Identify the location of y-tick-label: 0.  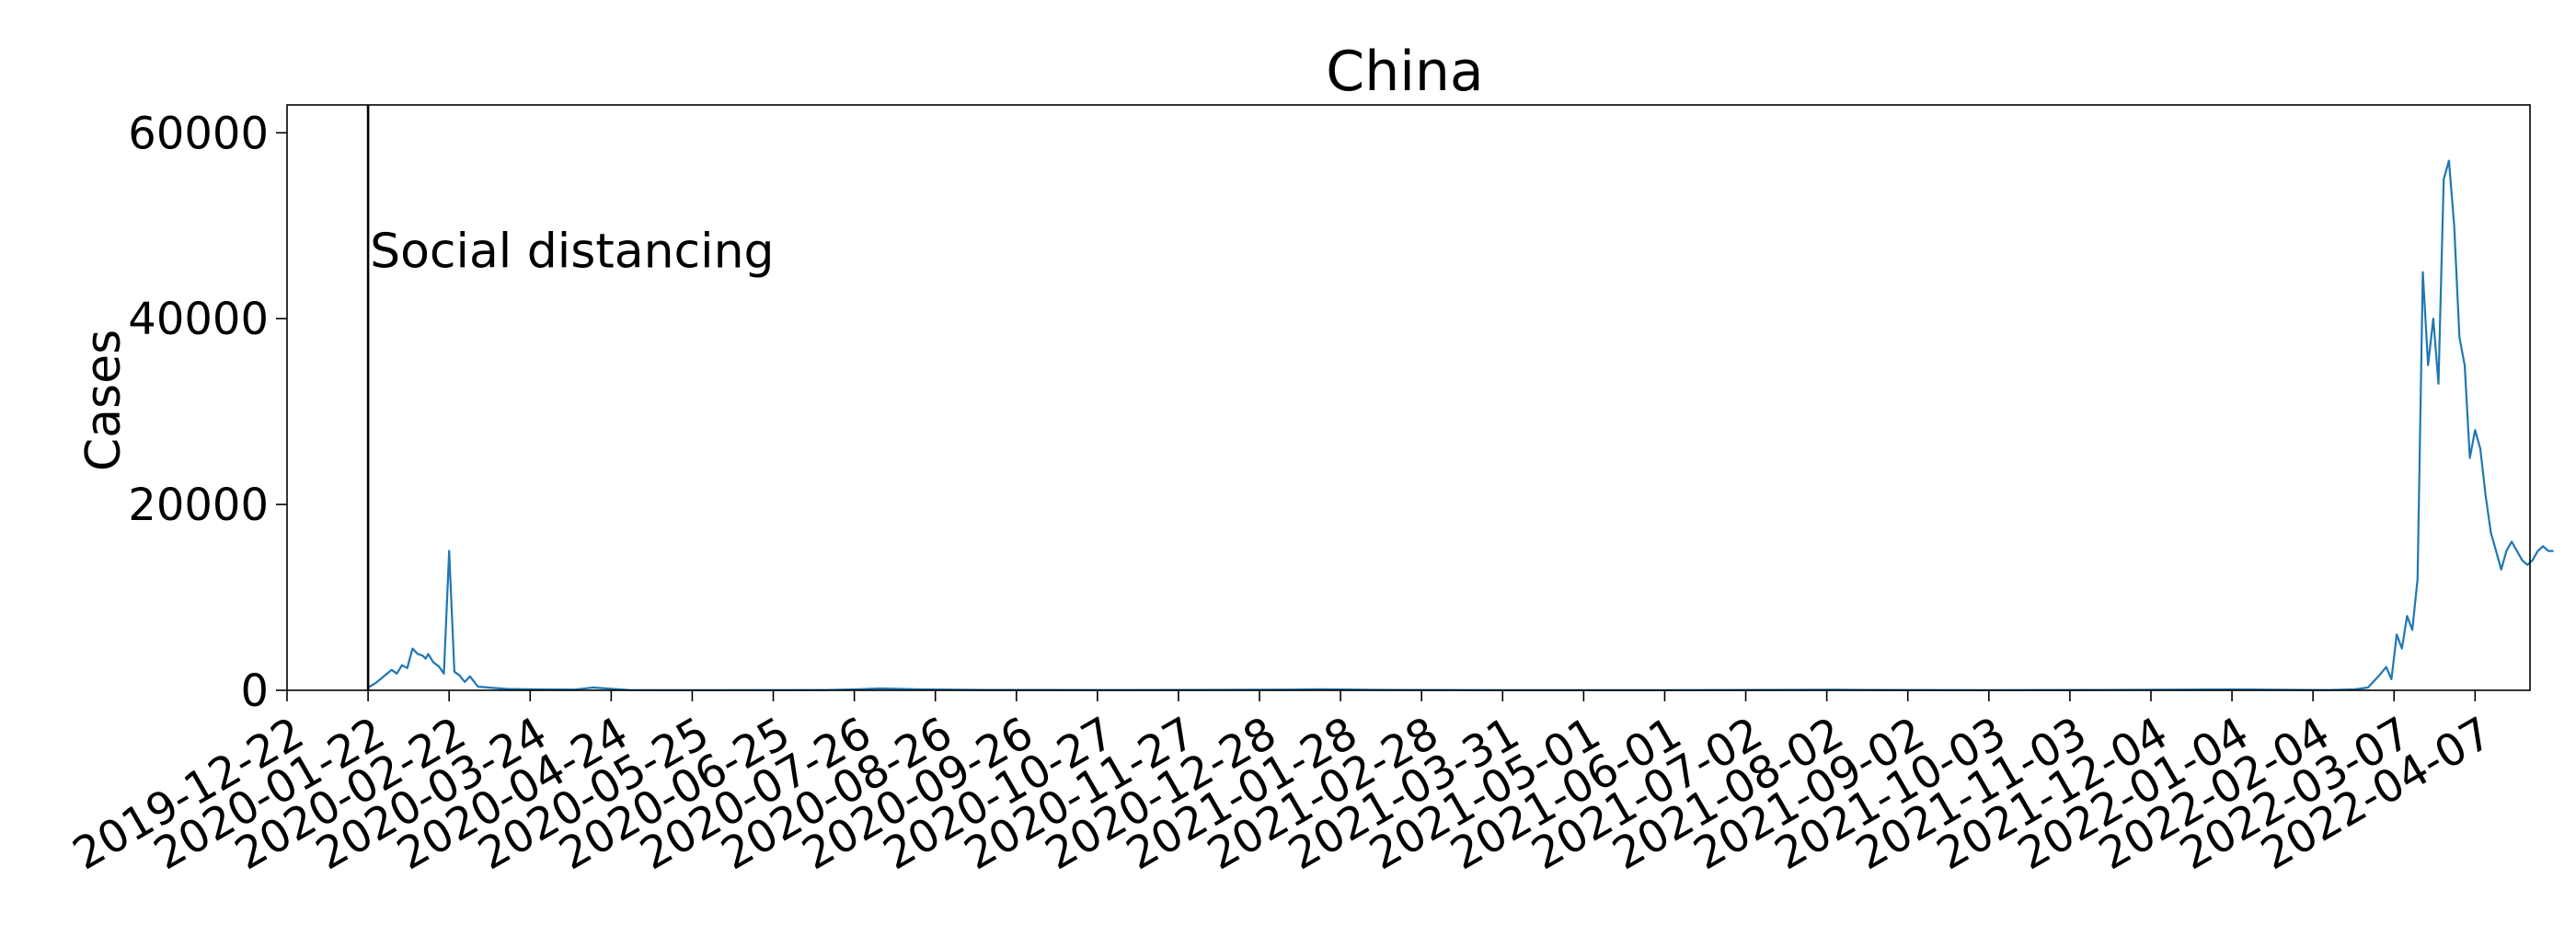
(254, 691).